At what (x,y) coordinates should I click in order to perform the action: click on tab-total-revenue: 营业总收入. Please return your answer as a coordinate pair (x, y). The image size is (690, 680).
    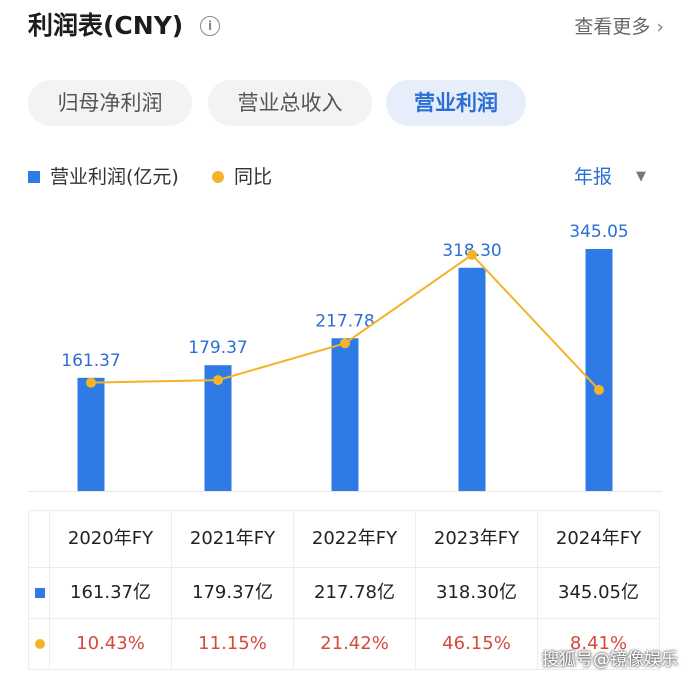
    Looking at the image, I should click on (290, 103).